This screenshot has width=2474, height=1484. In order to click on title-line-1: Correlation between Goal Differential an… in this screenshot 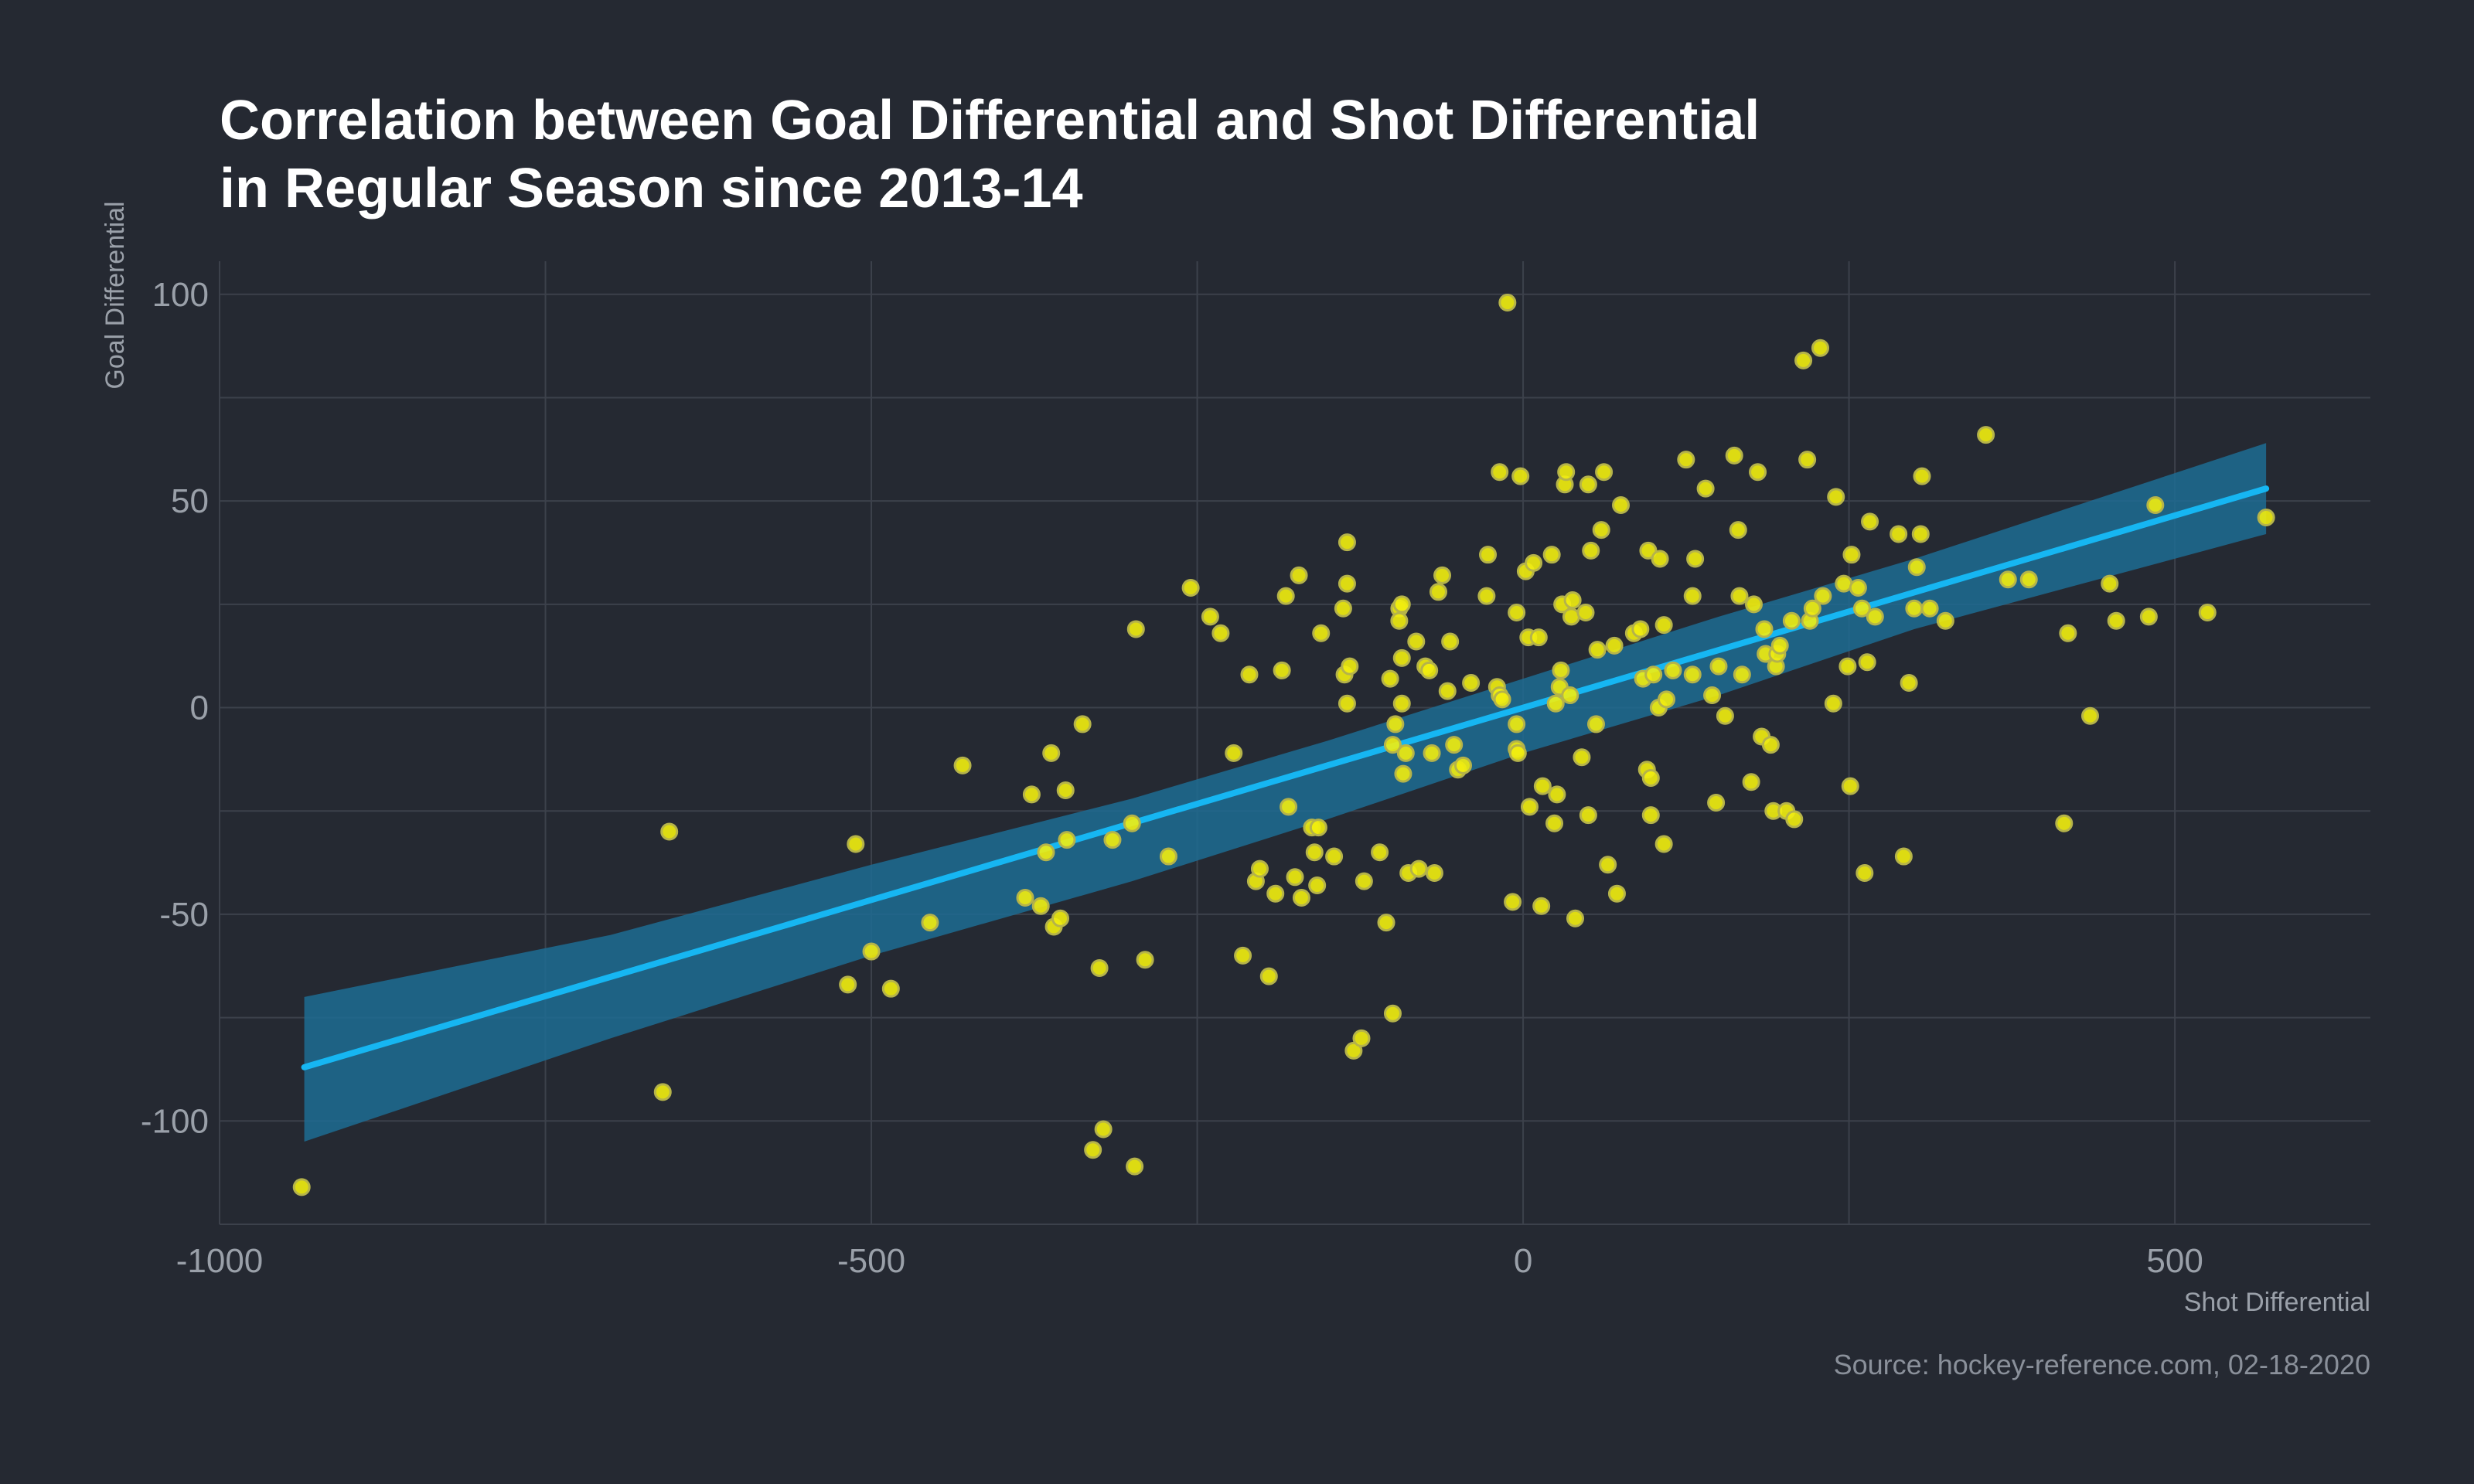, I will do `click(990, 120)`.